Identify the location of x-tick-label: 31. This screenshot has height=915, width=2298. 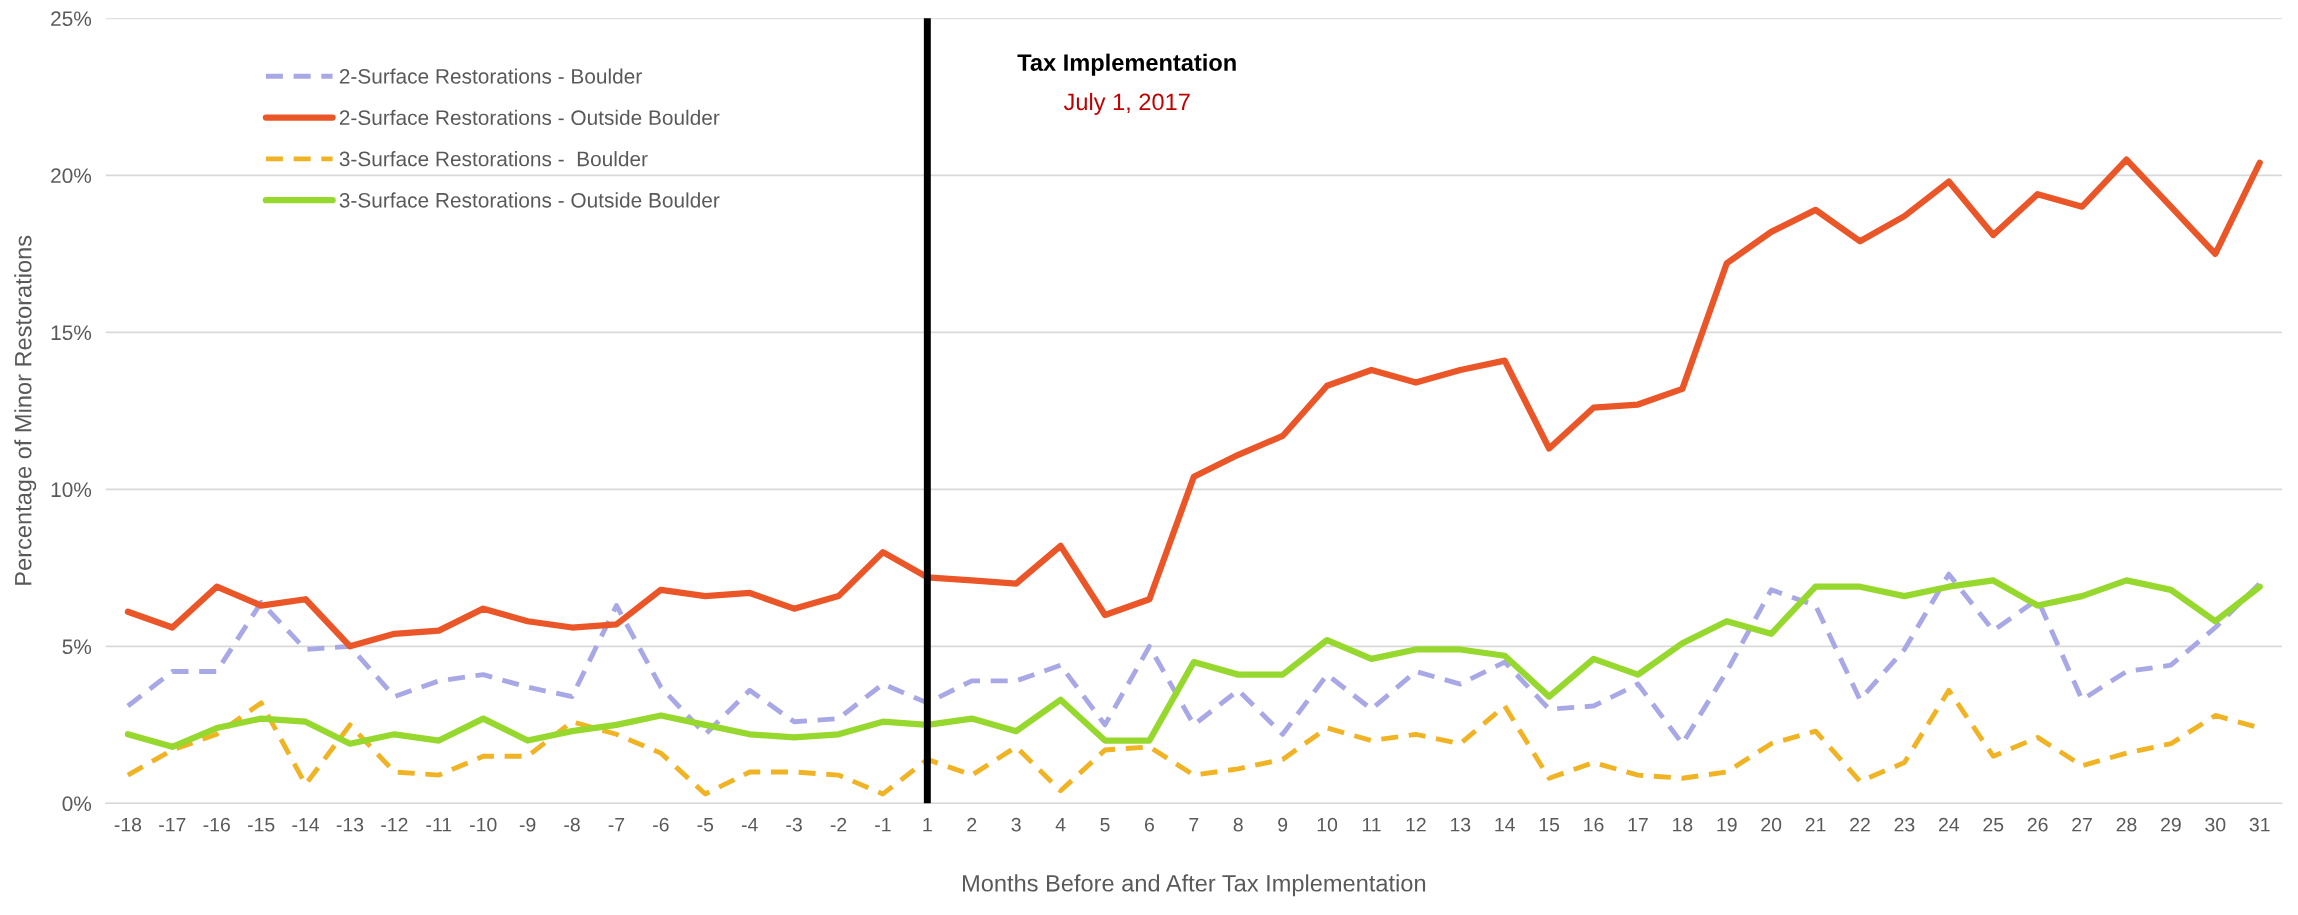
(2259, 824).